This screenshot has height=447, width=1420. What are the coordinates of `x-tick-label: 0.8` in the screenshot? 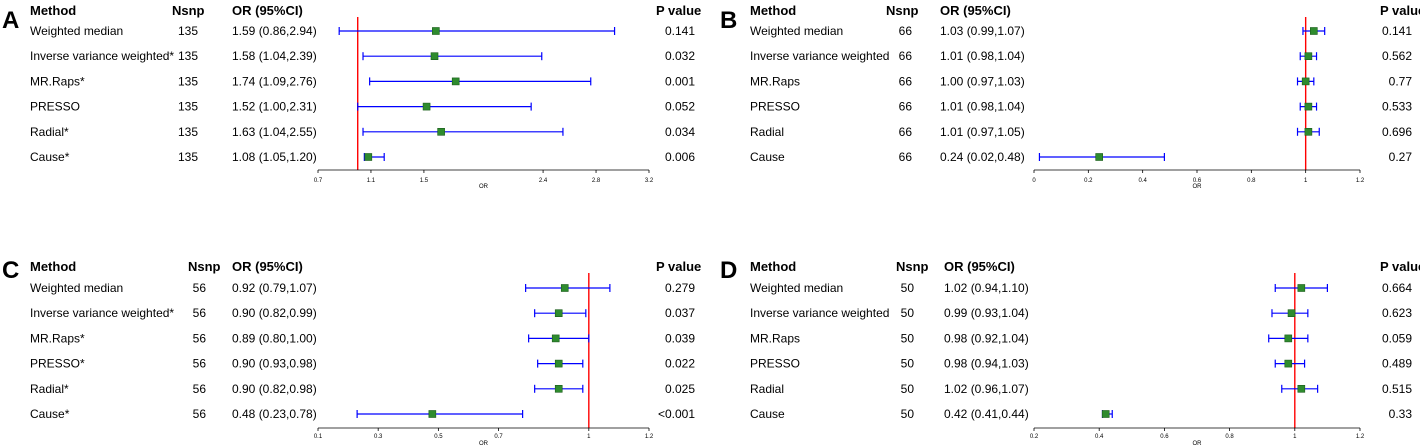 It's located at (1229, 437).